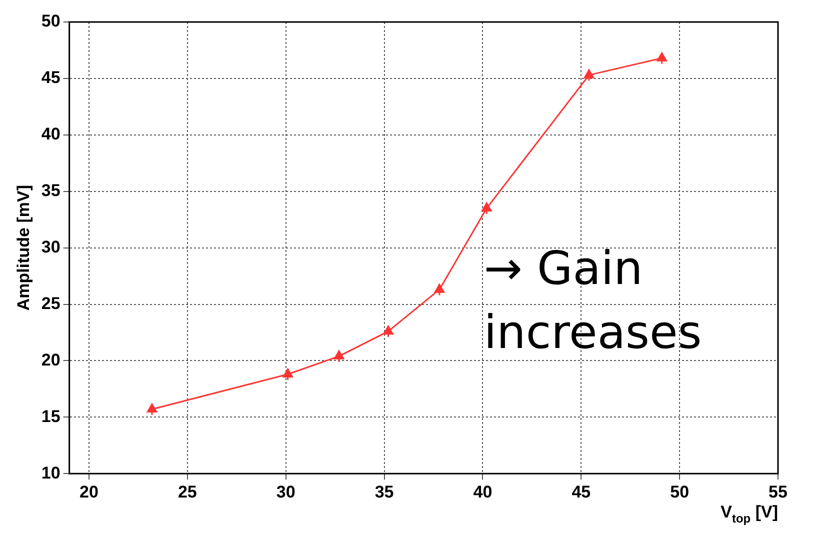 This screenshot has height=534, width=818. I want to click on x-tick-label: 45, so click(581, 492).